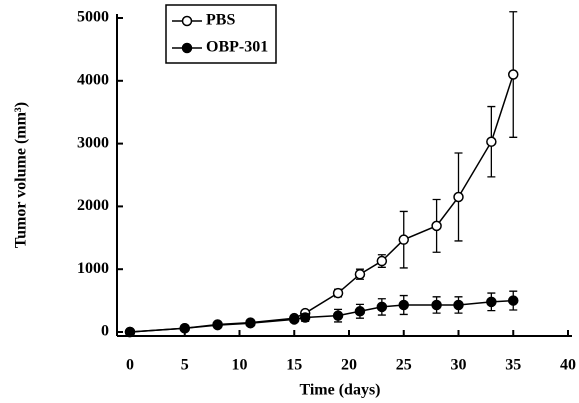  What do you see at coordinates (237, 47) in the screenshot?
I see `legend-label: OBP-301` at bounding box center [237, 47].